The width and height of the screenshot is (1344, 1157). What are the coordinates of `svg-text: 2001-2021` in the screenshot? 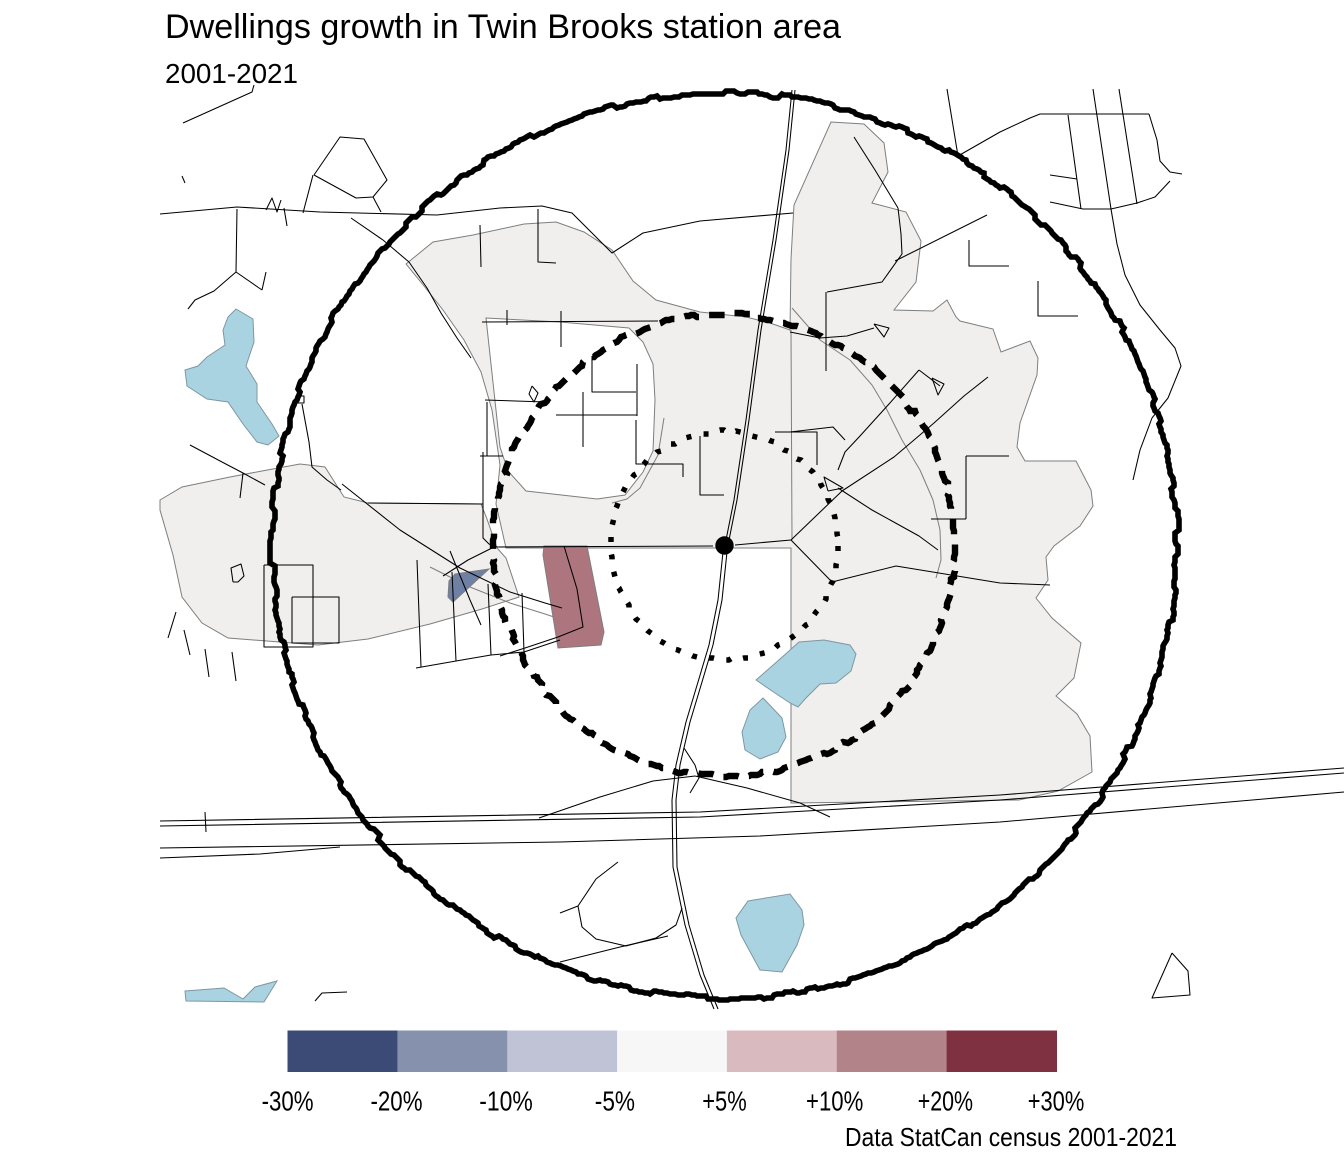 It's located at (231, 73).